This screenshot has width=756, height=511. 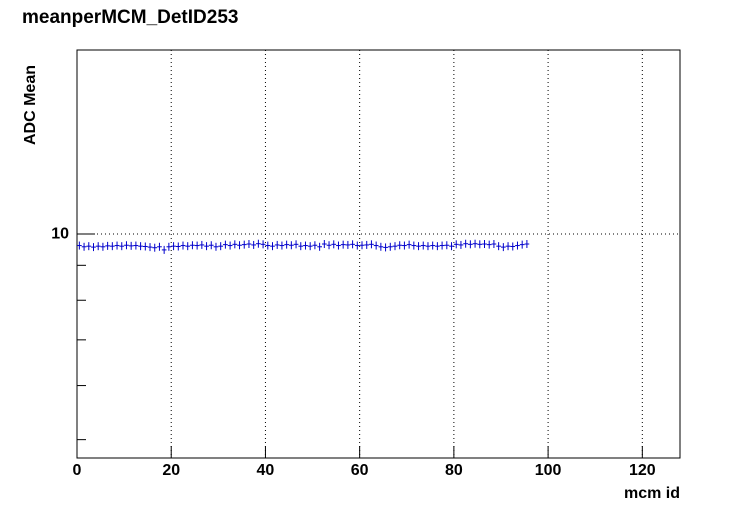 What do you see at coordinates (77, 470) in the screenshot?
I see `x-tick-label: 0` at bounding box center [77, 470].